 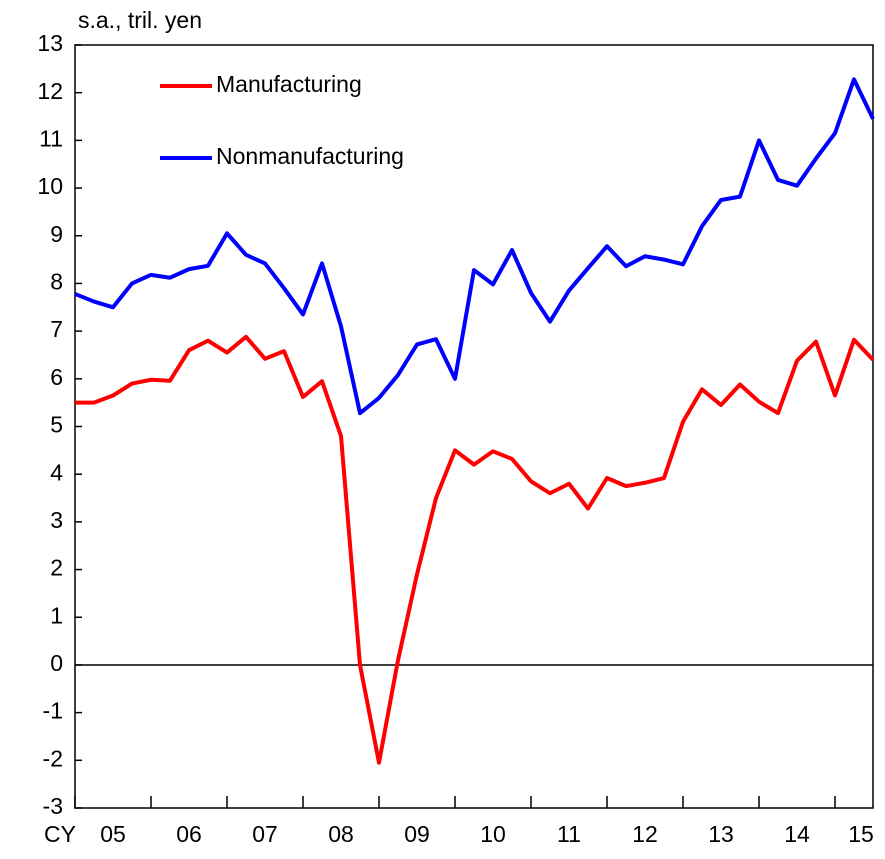 I want to click on y-tick-label: -2, so click(x=53, y=758).